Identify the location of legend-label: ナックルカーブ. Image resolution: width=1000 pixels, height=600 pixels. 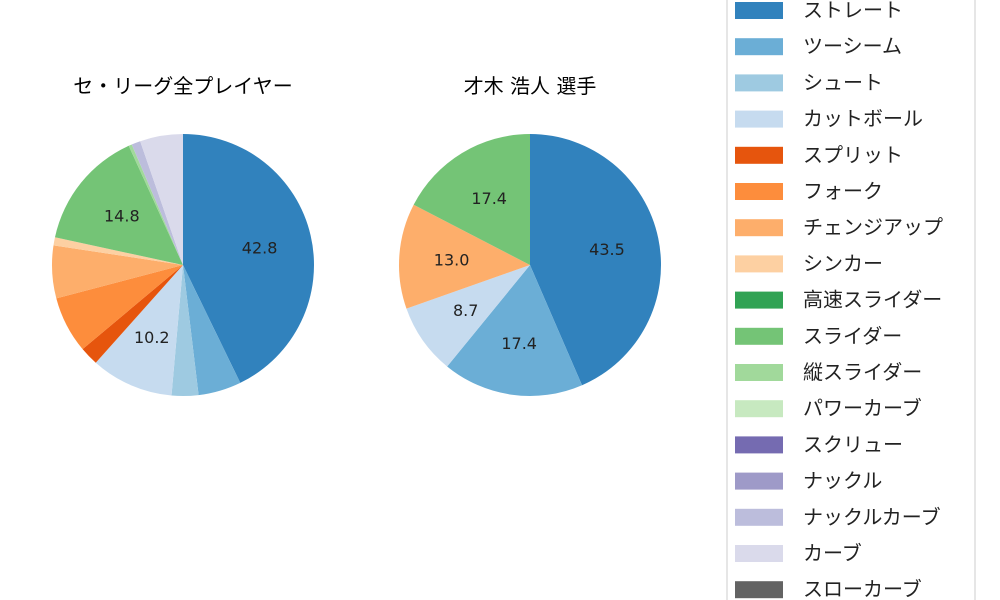
(872, 517).